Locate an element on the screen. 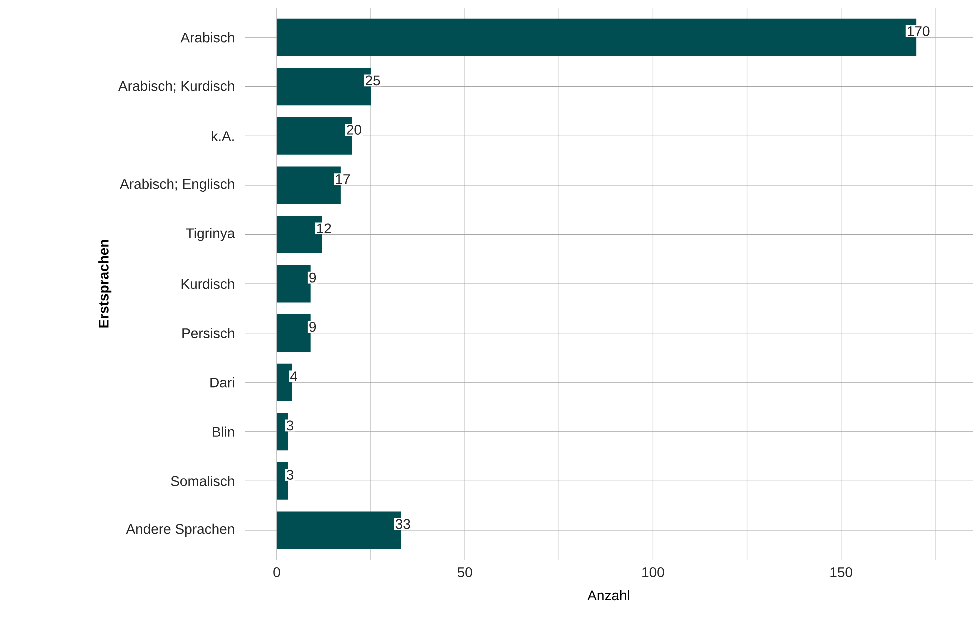 The width and height of the screenshot is (973, 632). data-label: 4 is located at coordinates (294, 377).